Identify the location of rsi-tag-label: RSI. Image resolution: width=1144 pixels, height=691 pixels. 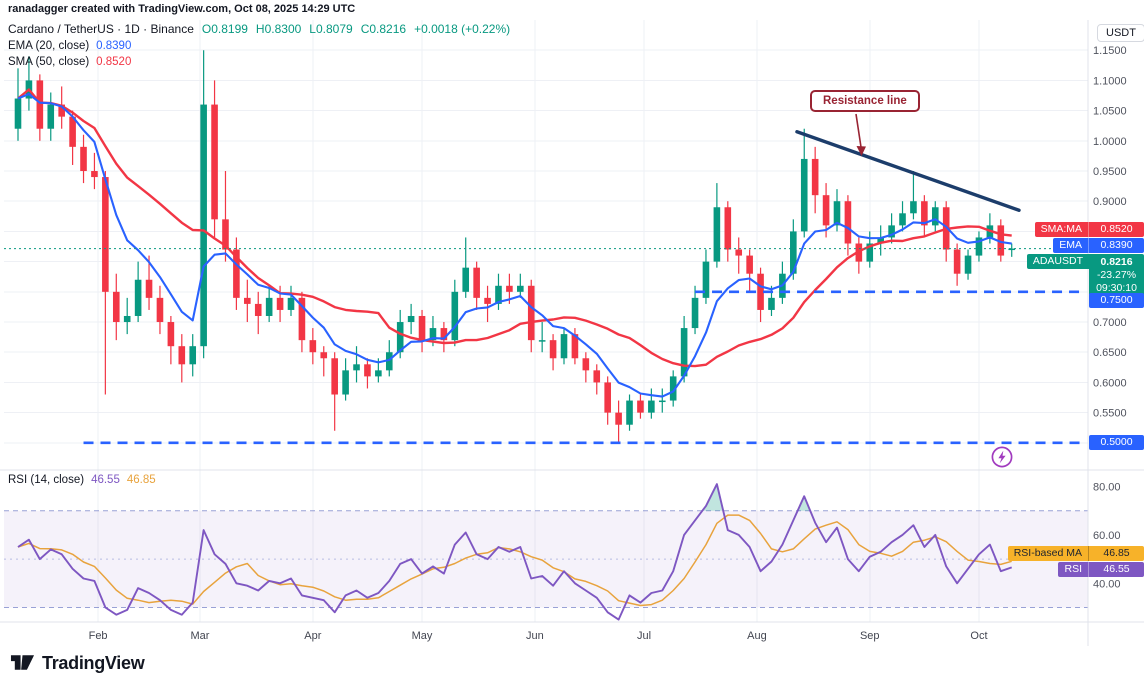
(1073, 569).